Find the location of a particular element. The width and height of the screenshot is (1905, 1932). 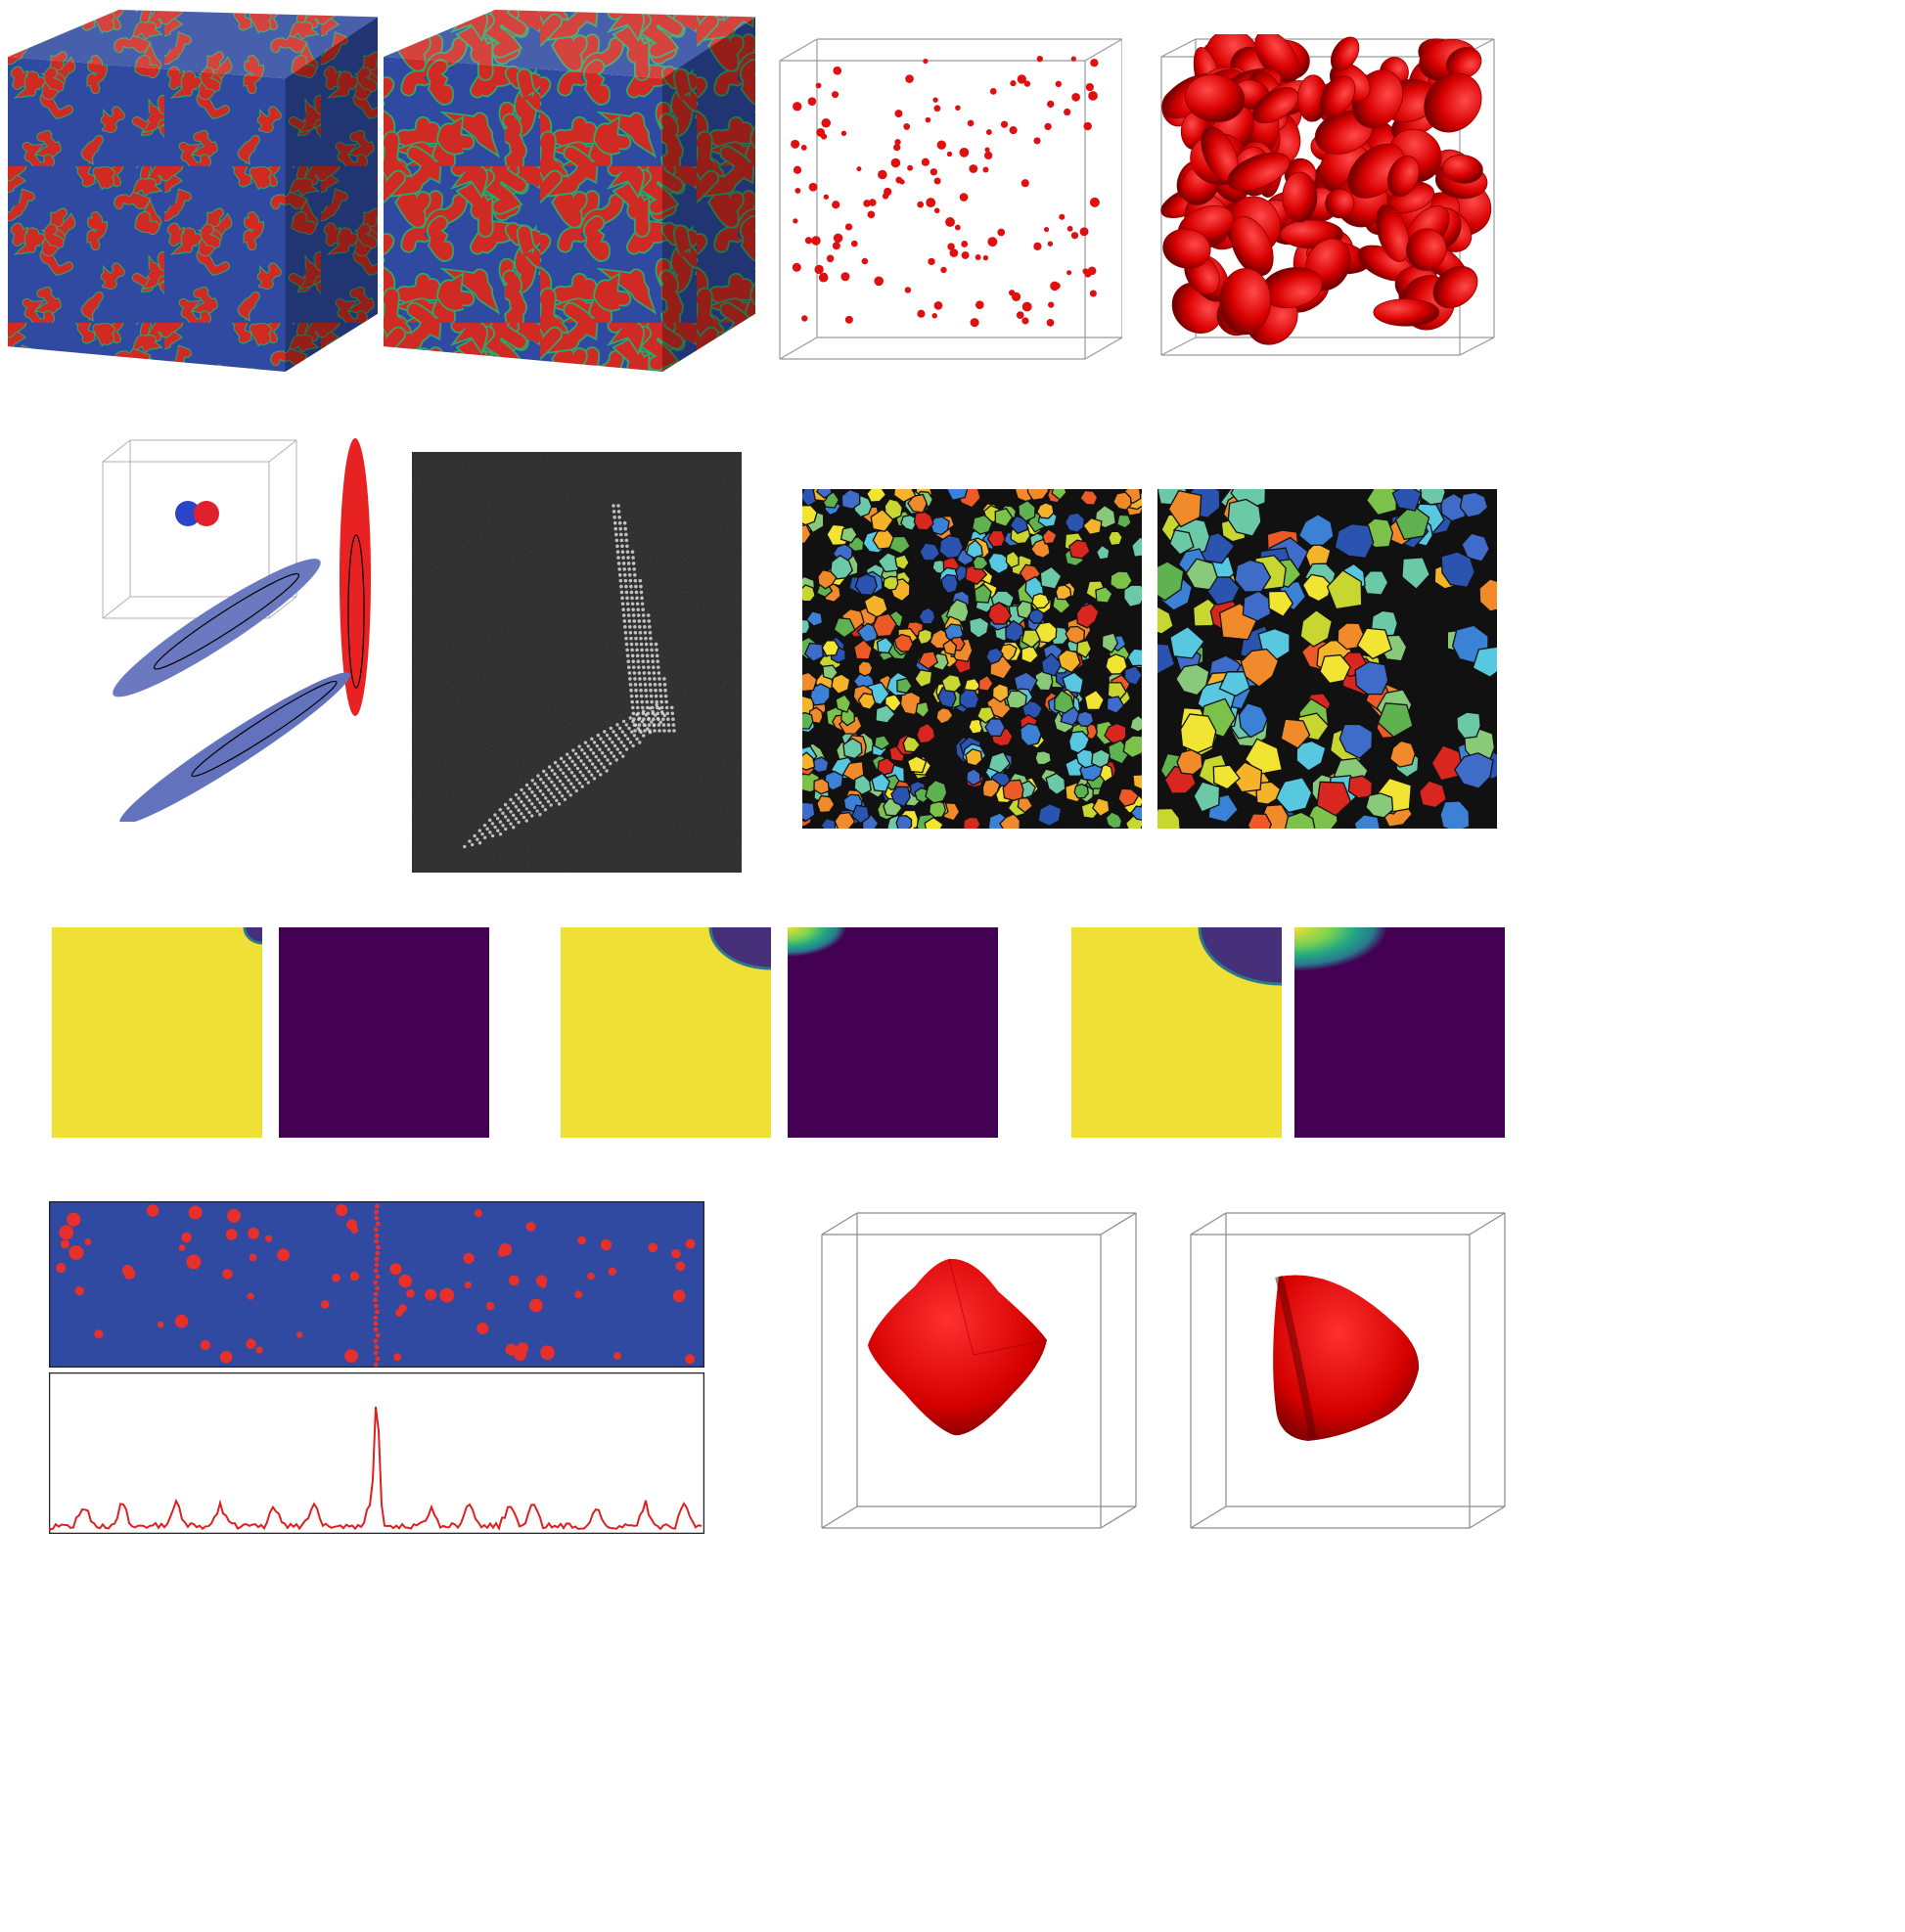

wireframe-box is located at coordinates (951, 199).